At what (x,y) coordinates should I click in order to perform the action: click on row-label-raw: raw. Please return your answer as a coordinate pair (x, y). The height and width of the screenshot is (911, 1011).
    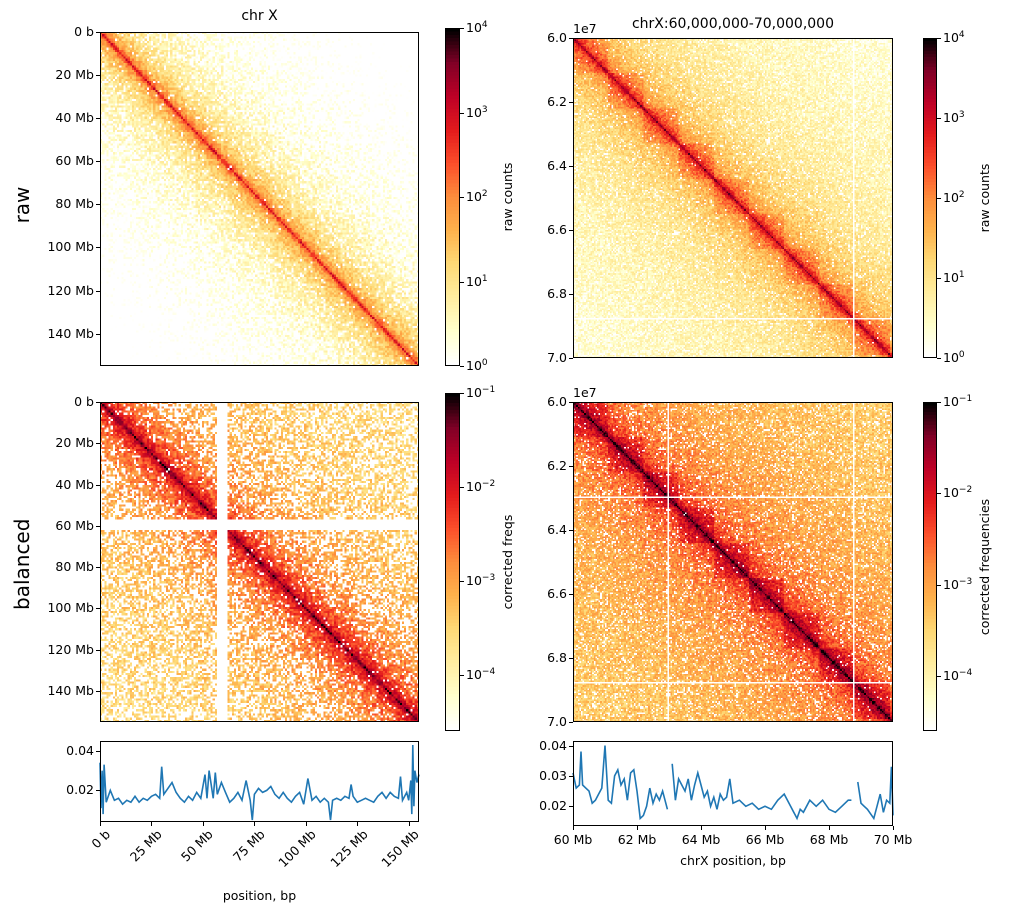
    Looking at the image, I should click on (22, 205).